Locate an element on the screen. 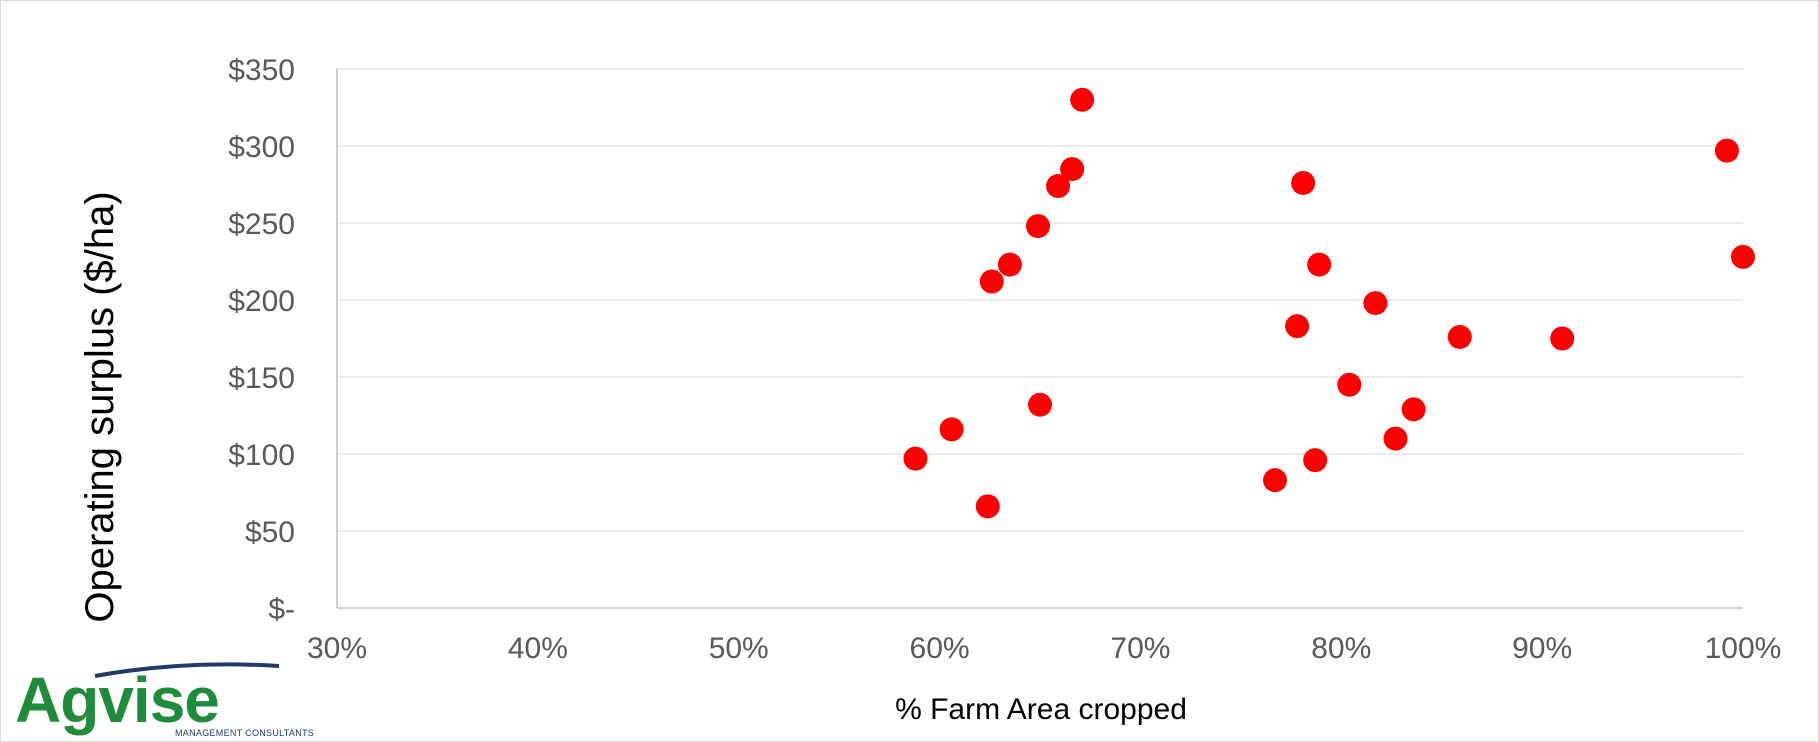  x-tick-label: 30% is located at coordinates (337, 648).